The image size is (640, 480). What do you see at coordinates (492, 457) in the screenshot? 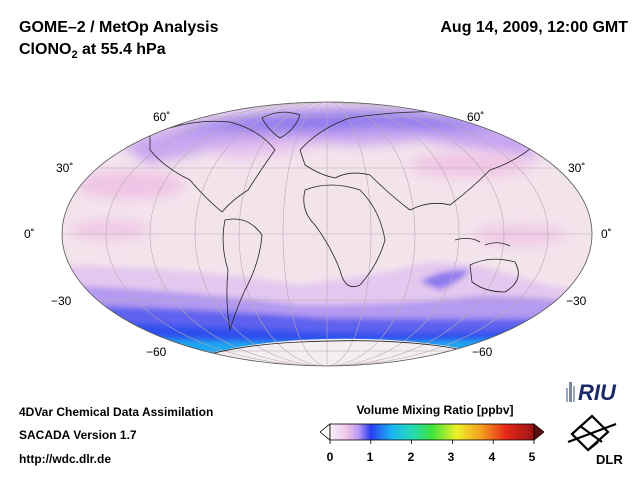
I see `colorbar-tick-4: 4` at bounding box center [492, 457].